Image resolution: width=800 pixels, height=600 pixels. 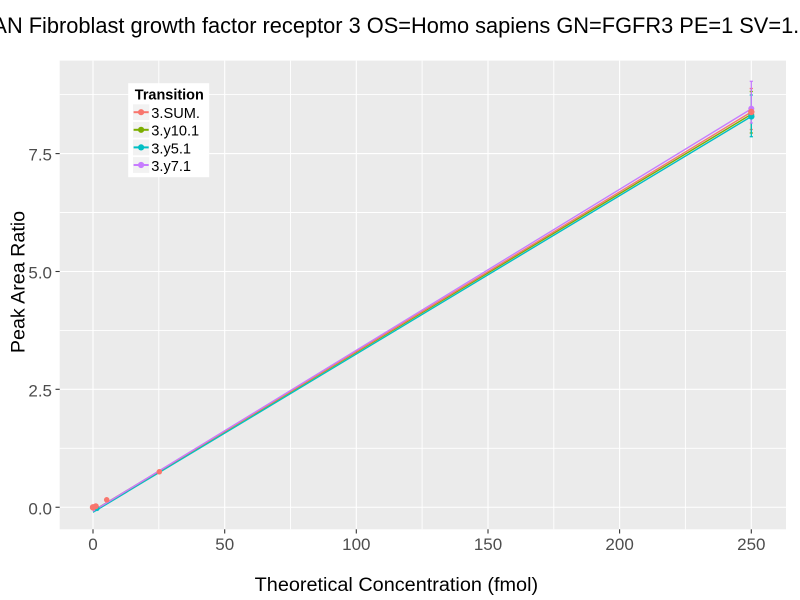 I want to click on svg-text: Transition, so click(x=169, y=95).